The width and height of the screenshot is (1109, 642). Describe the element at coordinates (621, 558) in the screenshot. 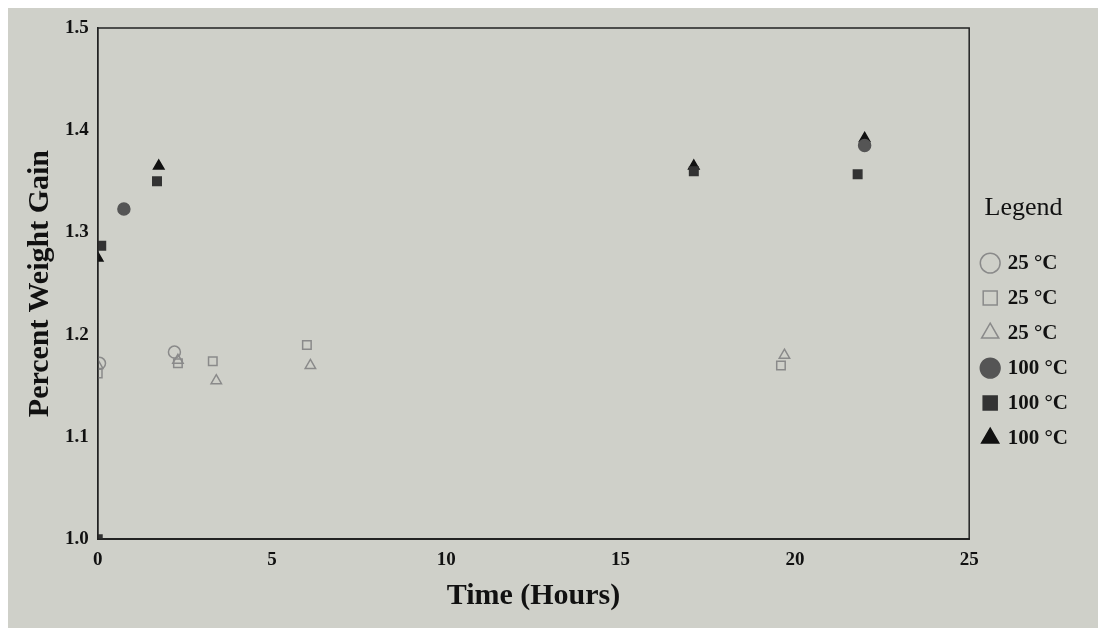

I see `x-tick-label: 15` at that location.